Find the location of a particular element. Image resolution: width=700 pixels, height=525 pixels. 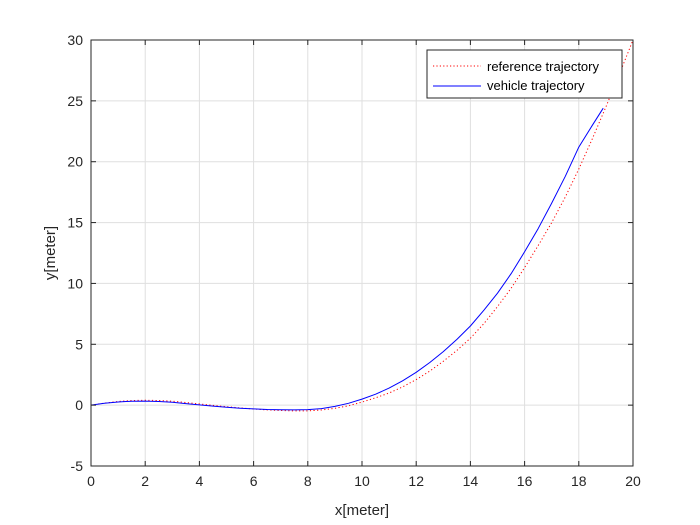

x-tick-label: 16 is located at coordinates (525, 481).